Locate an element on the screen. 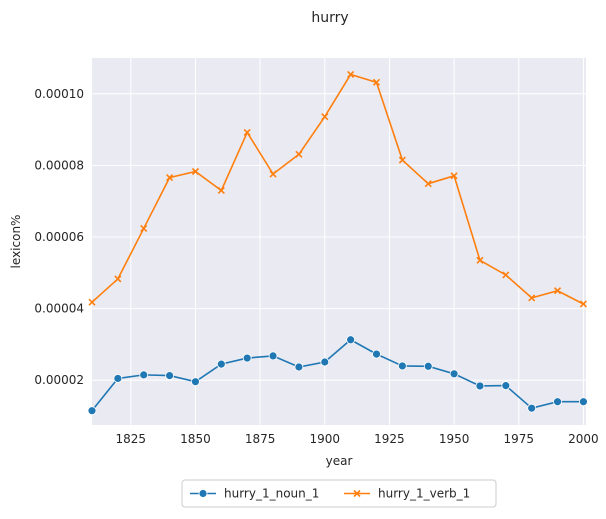  x-axis-label: year is located at coordinates (339, 461).